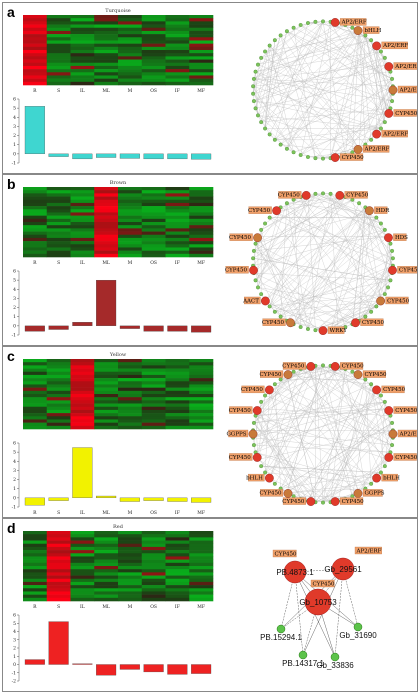  I want to click on y-tick-label: 1, so click(14, 489).